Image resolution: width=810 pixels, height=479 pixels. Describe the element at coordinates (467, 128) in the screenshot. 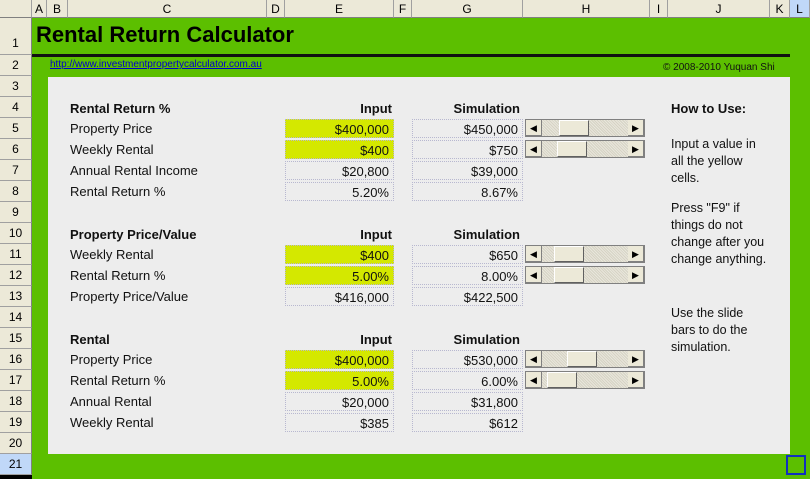

I see `simulation-cell: $450,000` at that location.